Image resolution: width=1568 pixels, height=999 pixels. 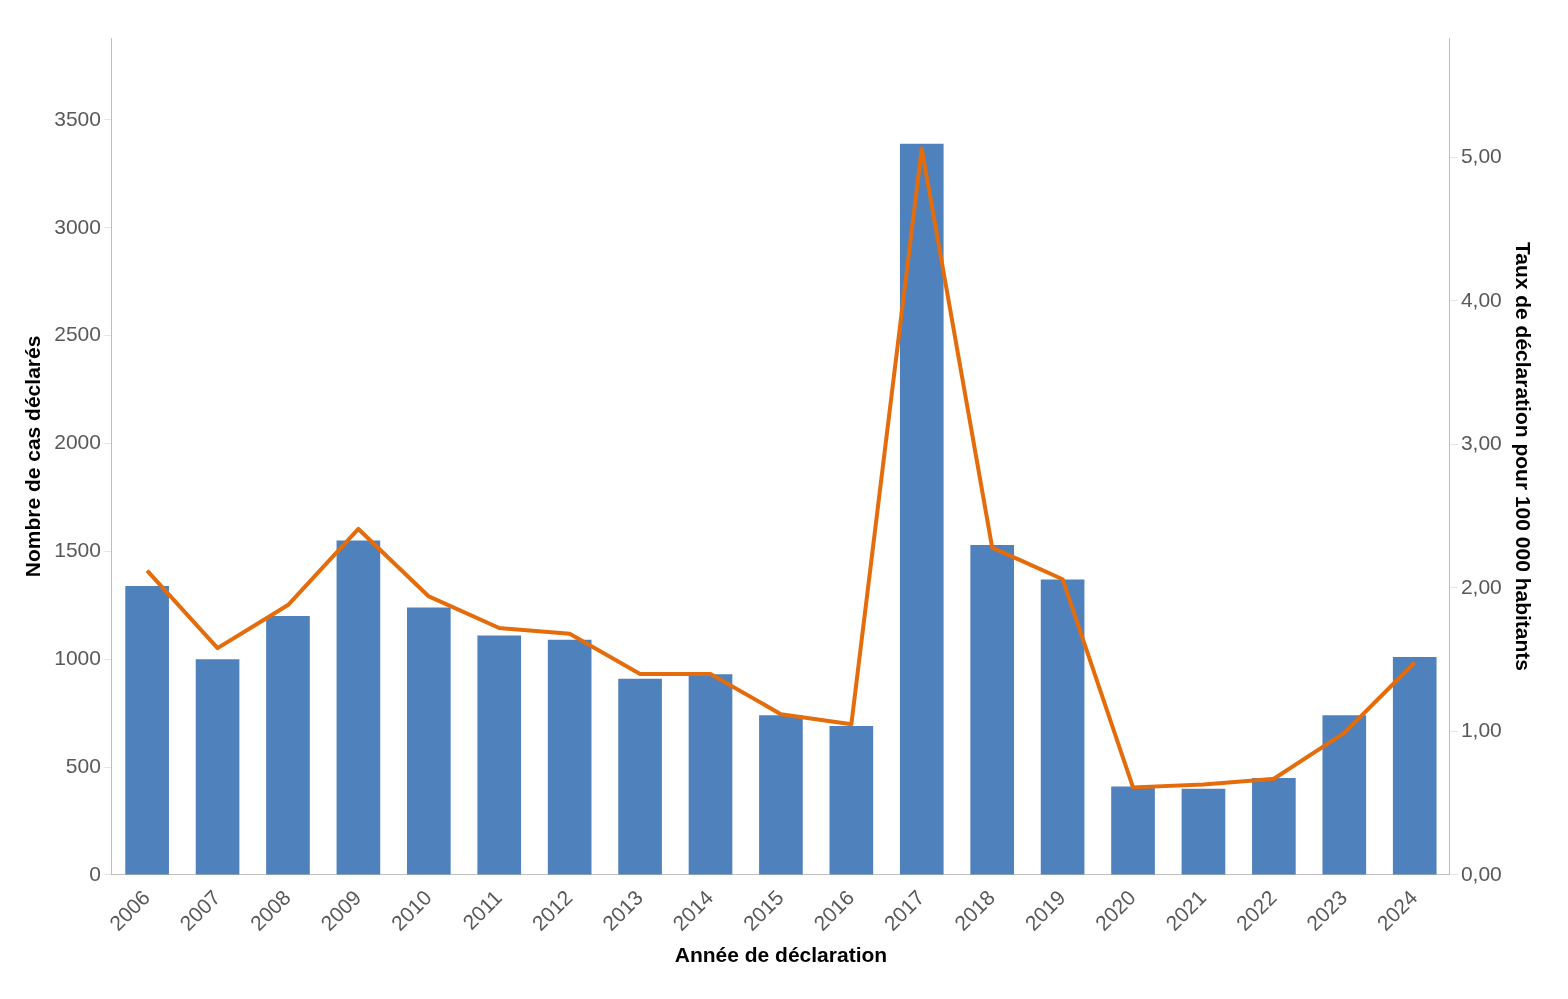 What do you see at coordinates (77, 550) in the screenshot?
I see `y-tick-label: 1500` at bounding box center [77, 550].